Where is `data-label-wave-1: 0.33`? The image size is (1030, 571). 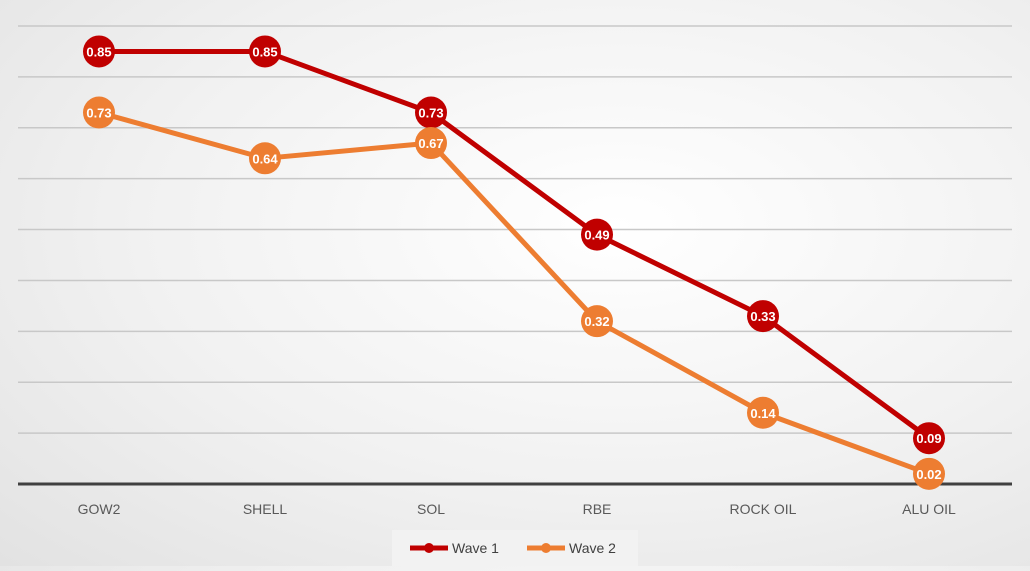
data-label-wave-1: 0.33 is located at coordinates (762, 316).